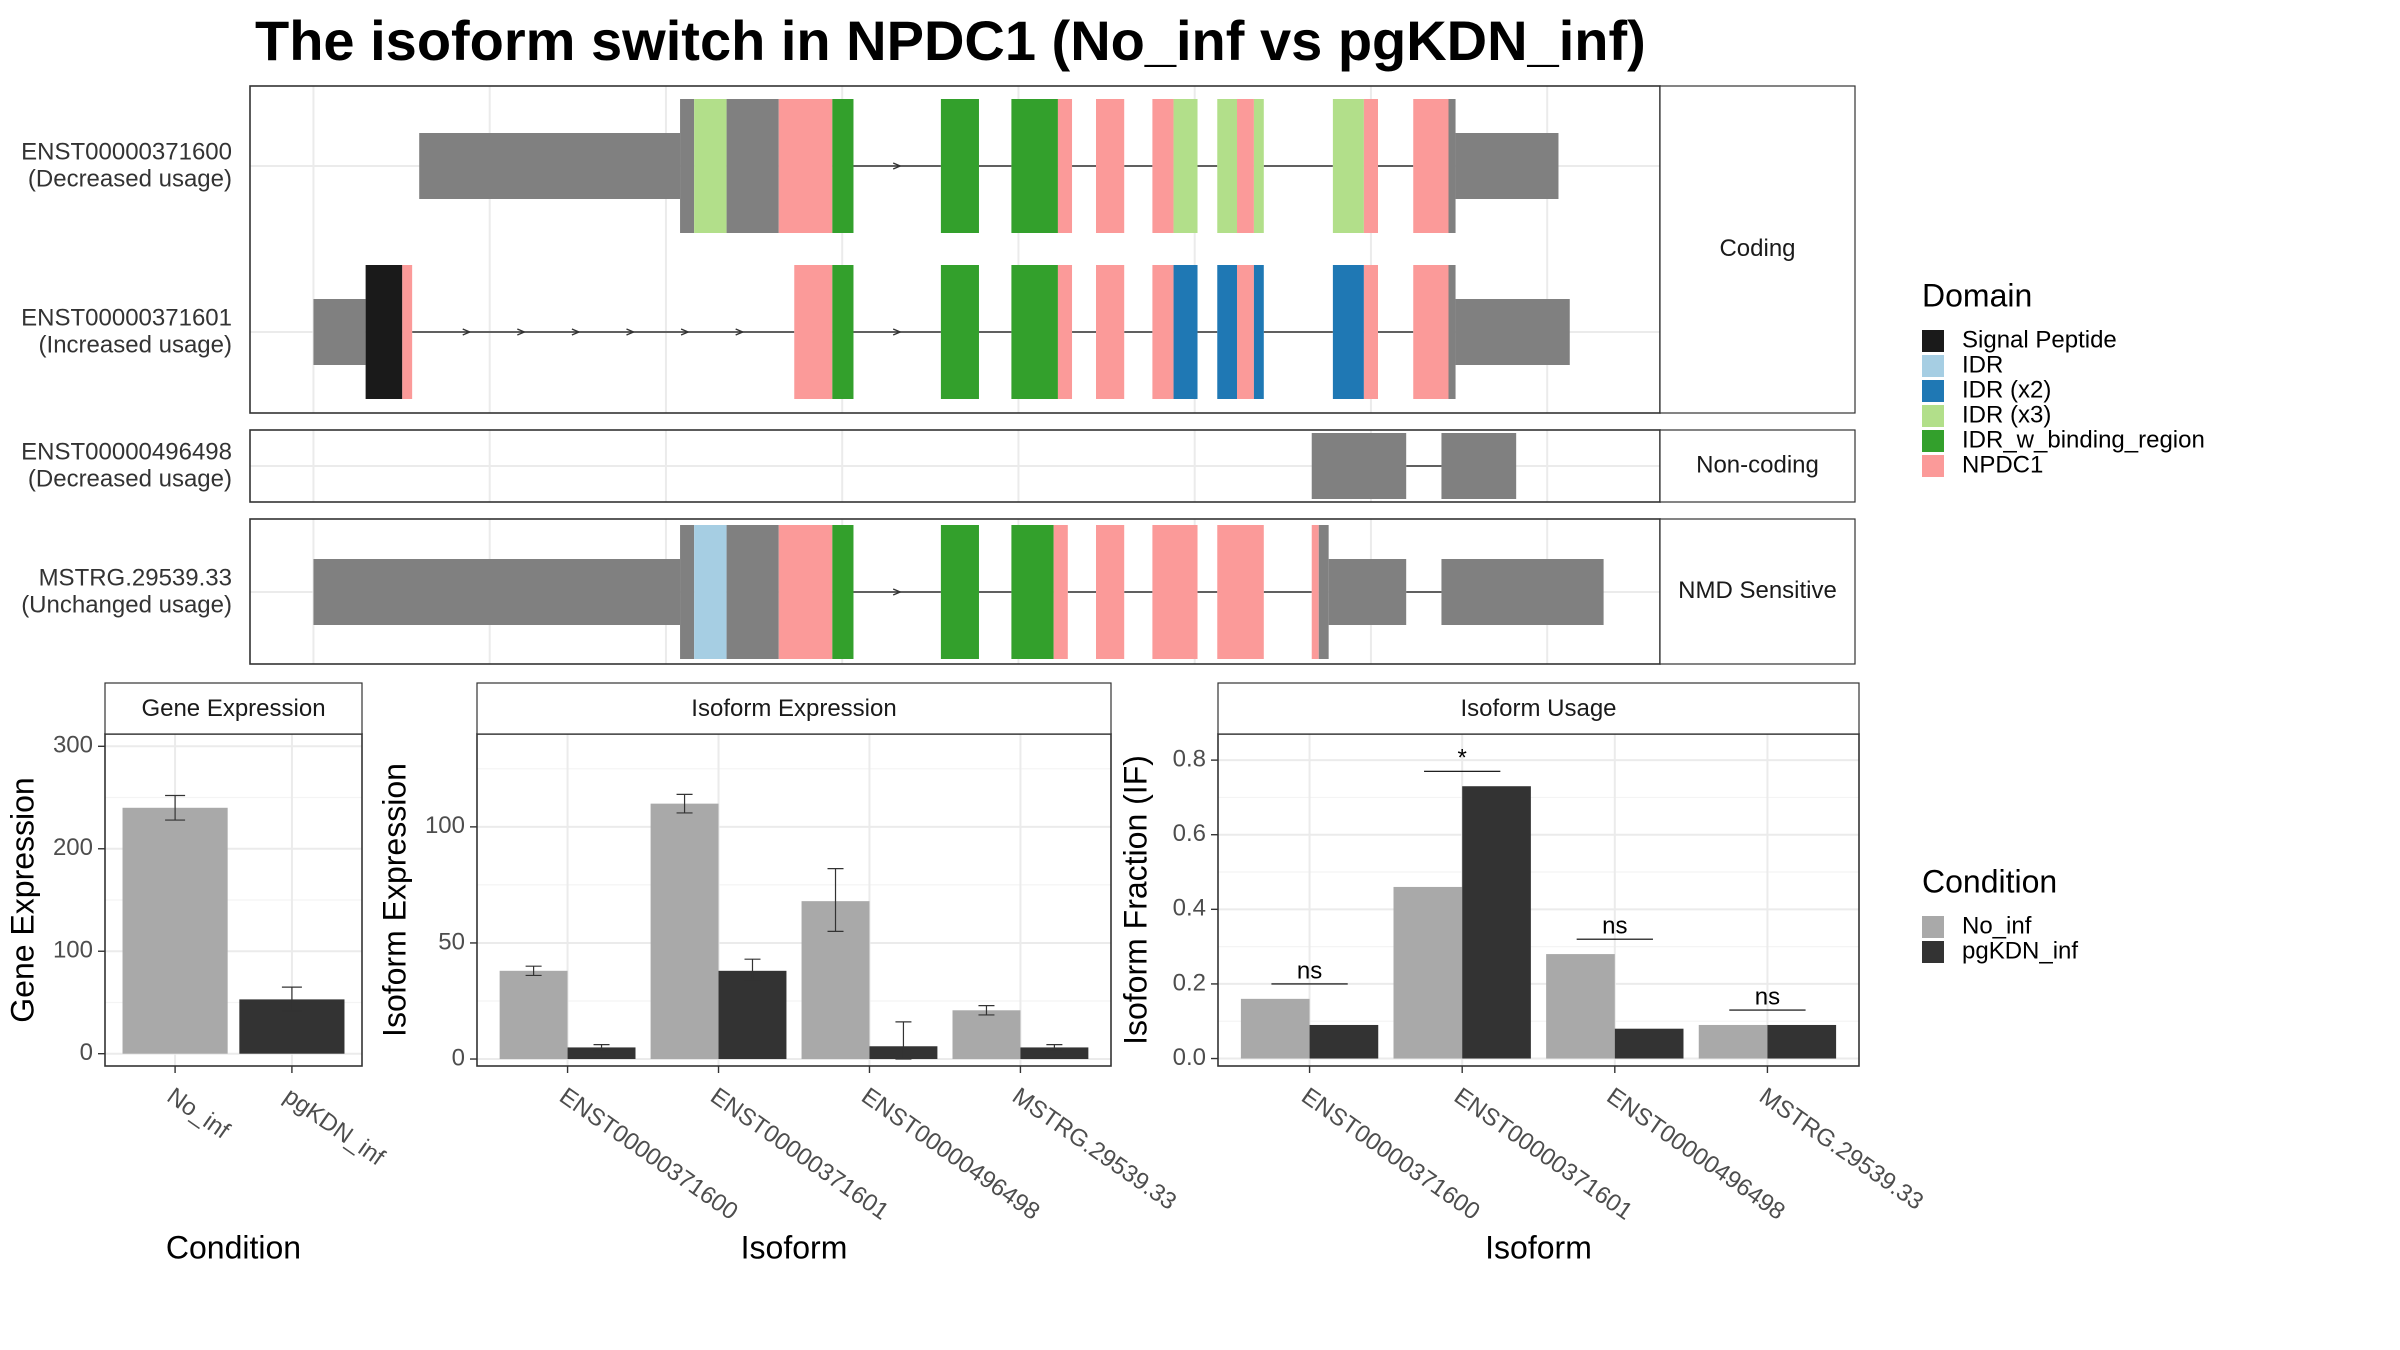  Describe the element at coordinates (2006, 414) in the screenshot. I see `domain-legend-label: IDR (x3)` at that location.